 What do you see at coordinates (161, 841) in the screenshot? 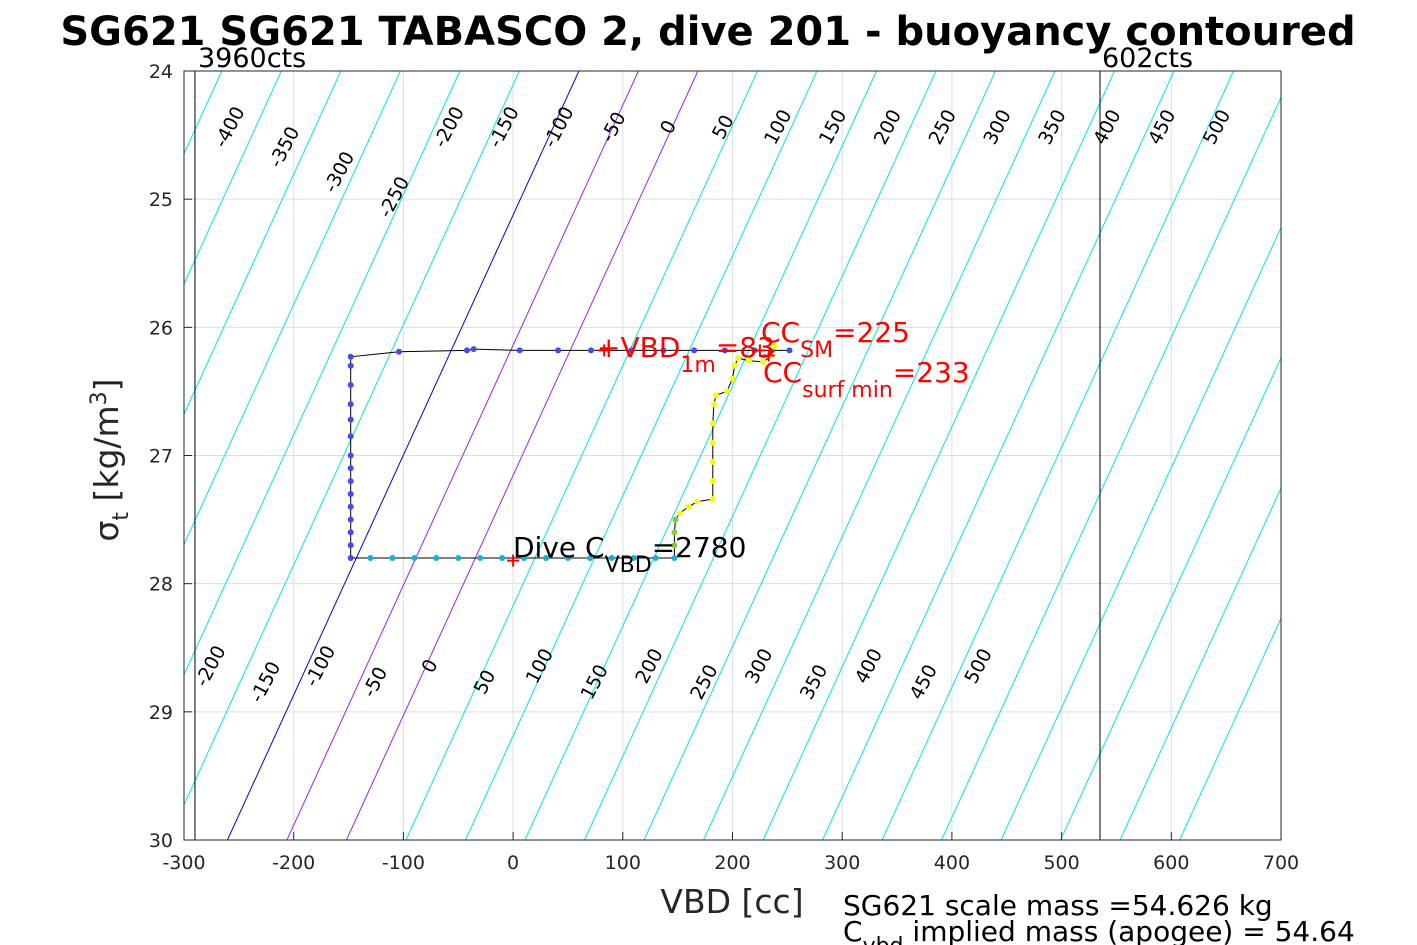
I see `y-tick-label: 30` at bounding box center [161, 841].